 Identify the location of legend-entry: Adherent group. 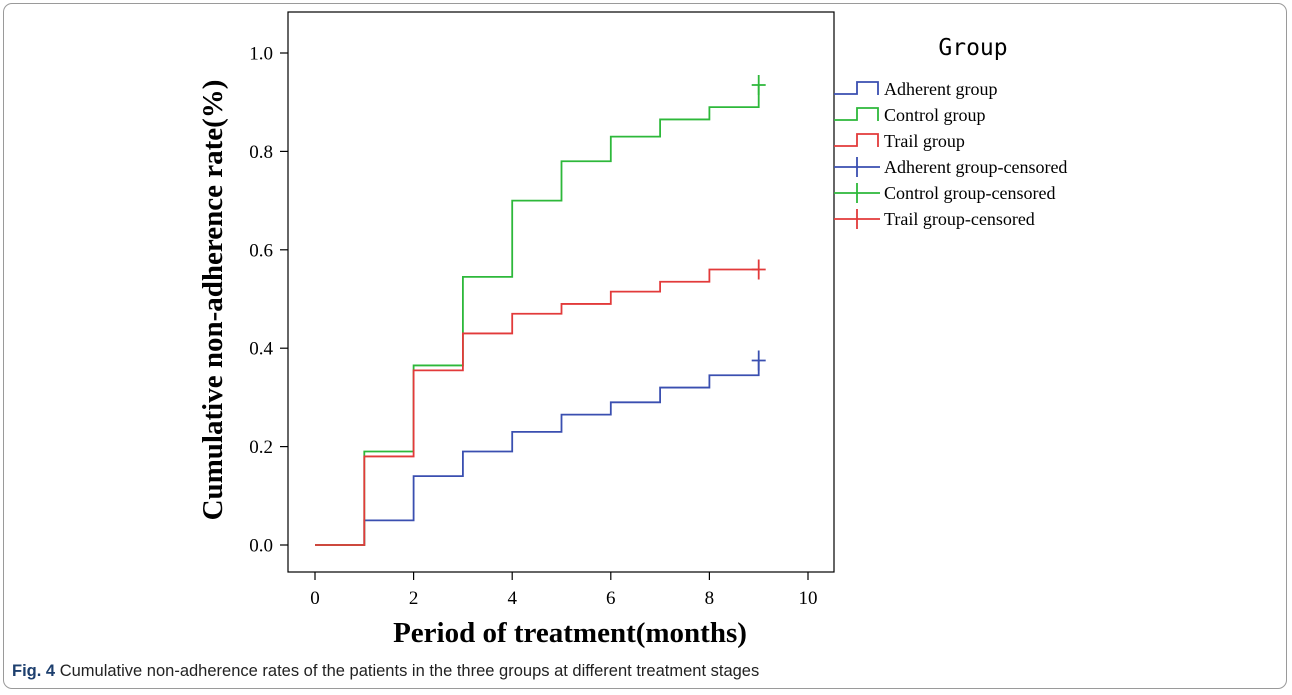
(915, 89).